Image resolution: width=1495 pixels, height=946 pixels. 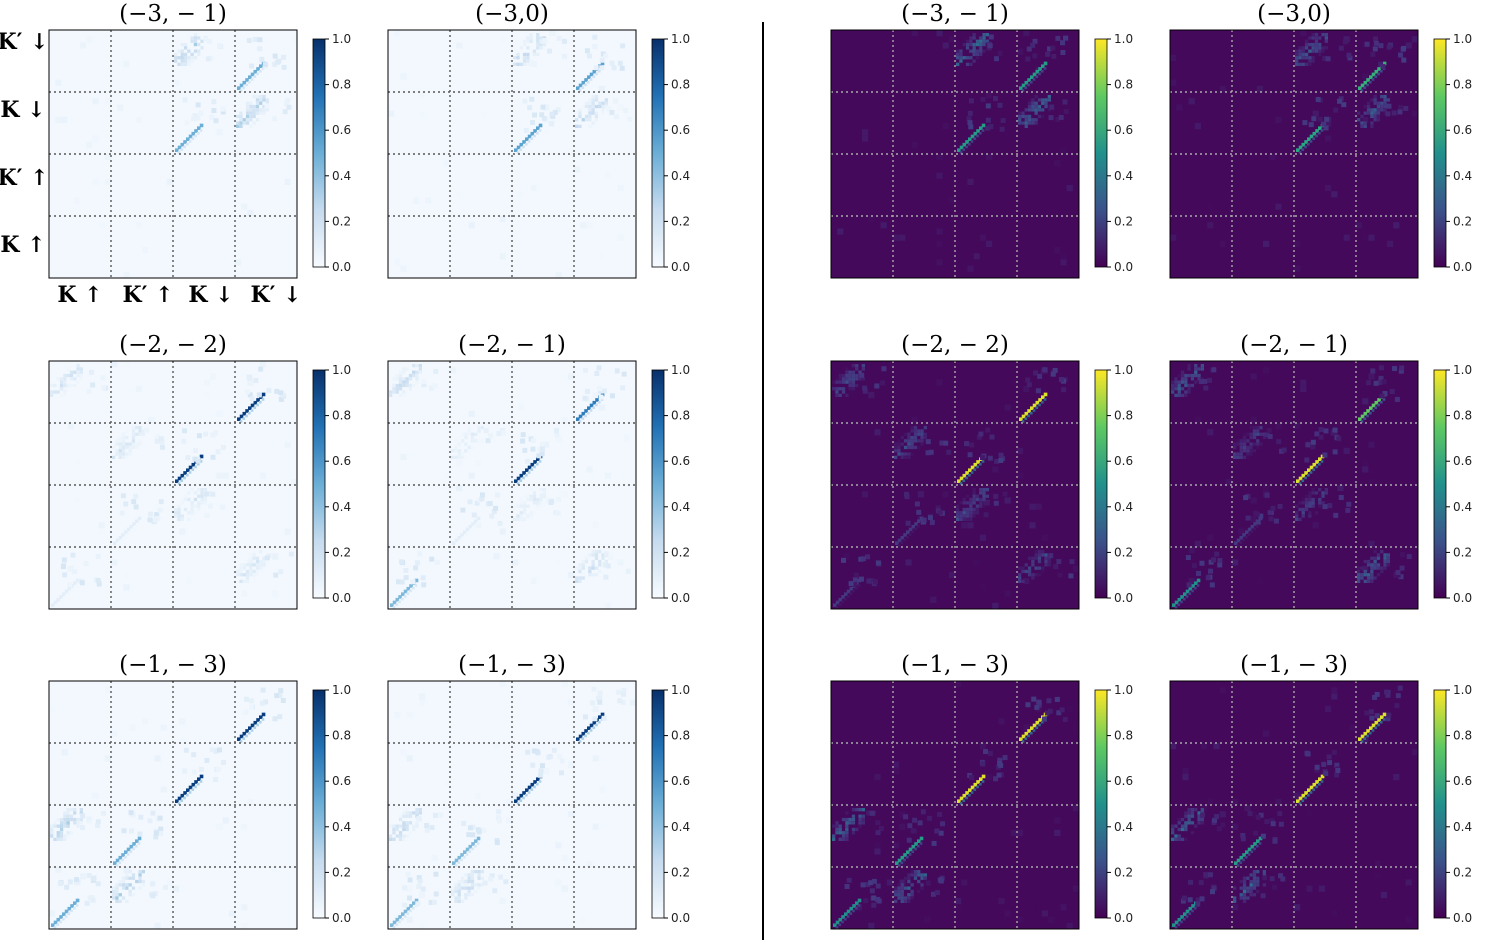 I want to click on cluster-block, so click(x=416, y=824).